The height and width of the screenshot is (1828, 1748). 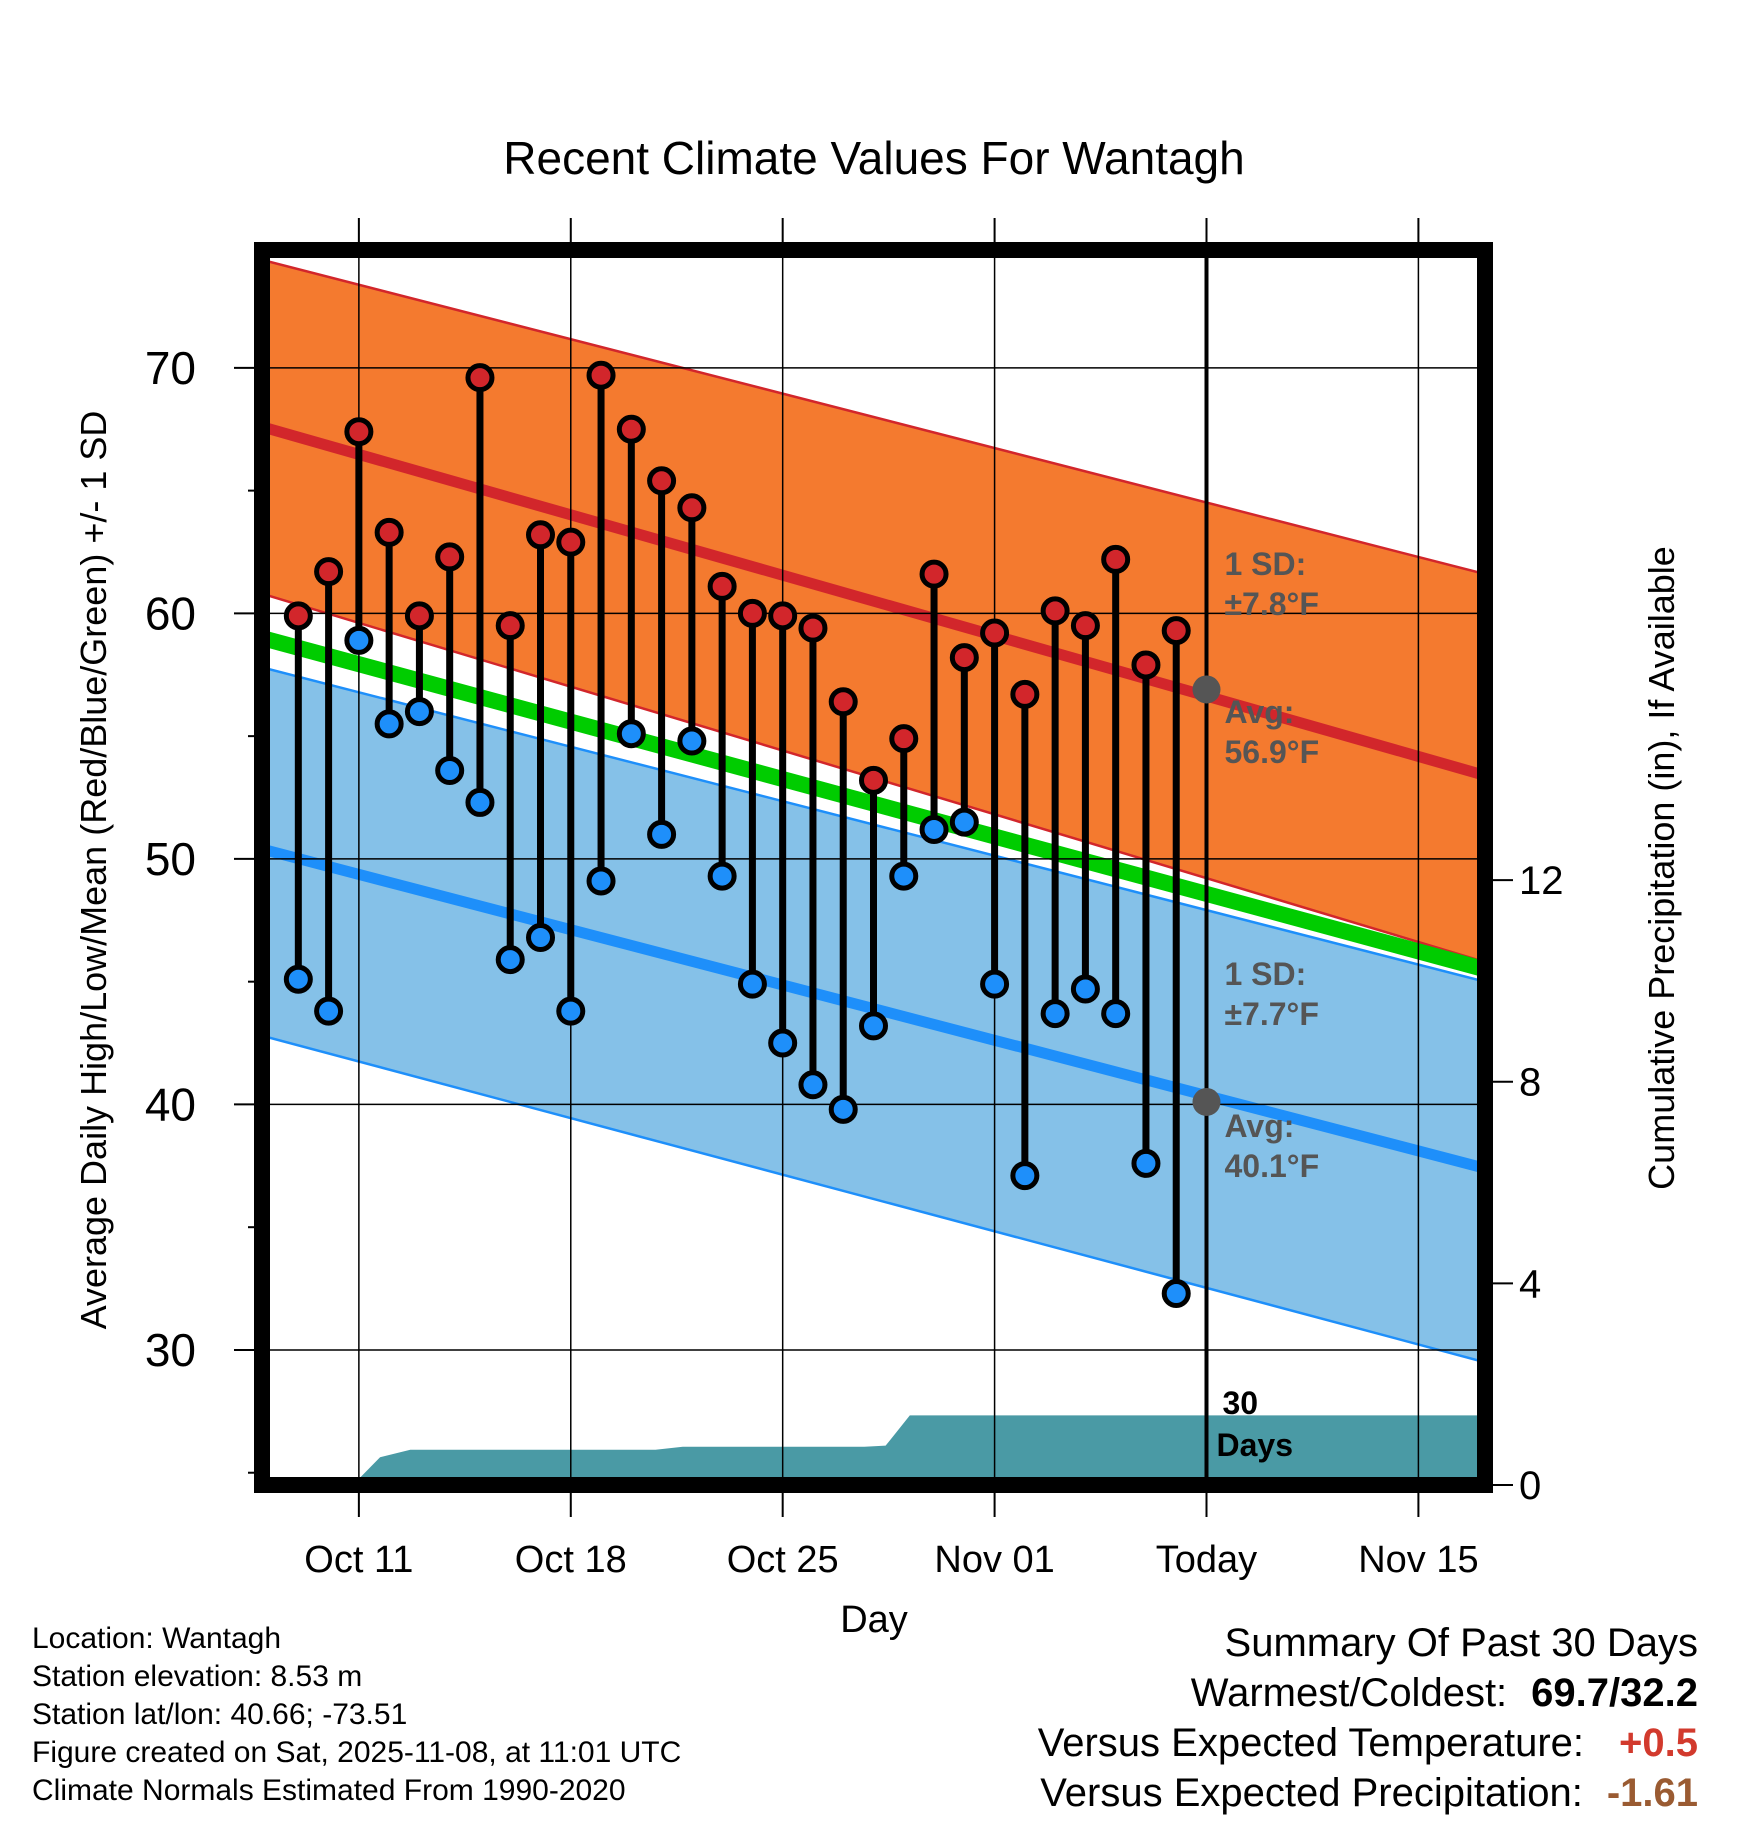 I want to click on high-sd-upper-edge, so click(x=873, y=417).